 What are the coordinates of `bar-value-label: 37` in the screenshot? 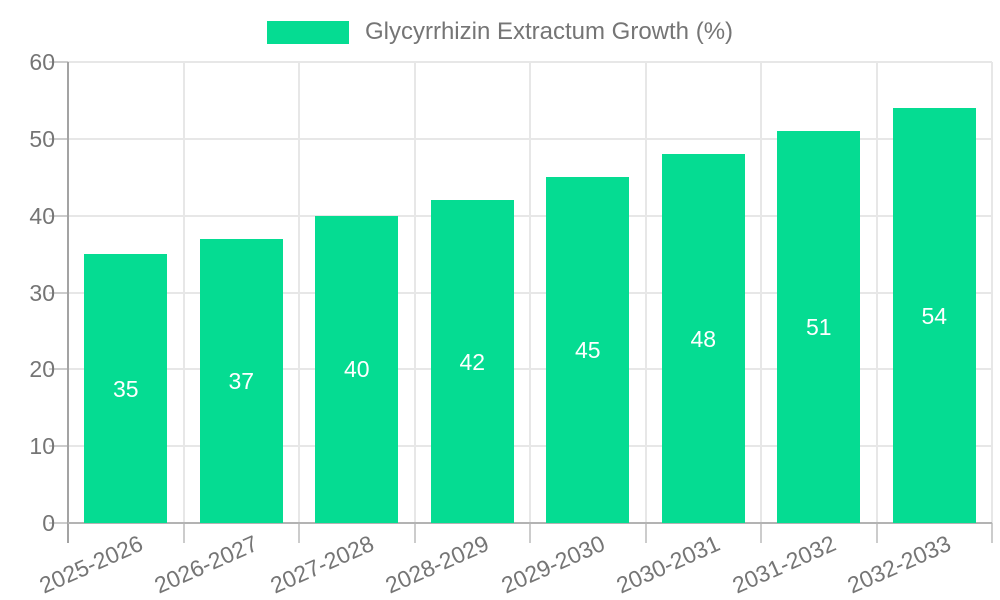 It's located at (241, 380).